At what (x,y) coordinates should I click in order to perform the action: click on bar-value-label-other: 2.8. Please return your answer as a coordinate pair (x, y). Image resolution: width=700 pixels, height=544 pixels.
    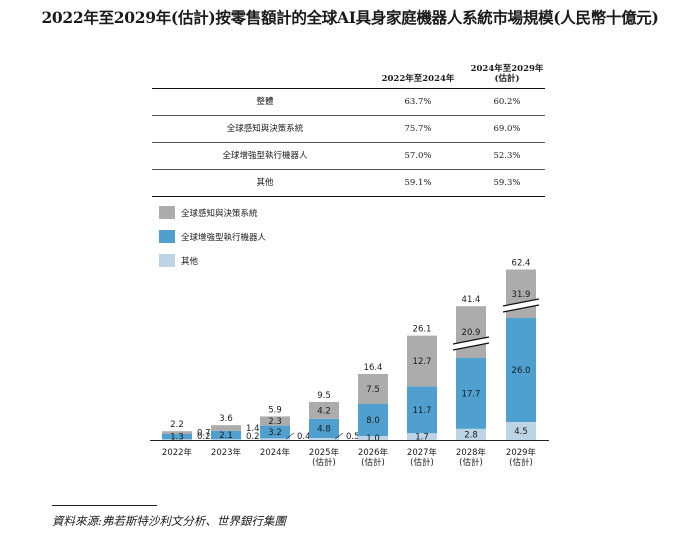
    Looking at the image, I should click on (471, 435).